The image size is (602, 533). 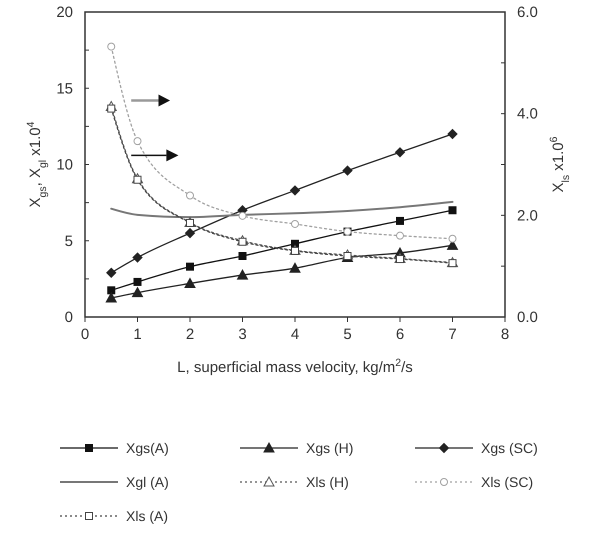 What do you see at coordinates (68, 241) in the screenshot?
I see `y-tick-label: 5` at bounding box center [68, 241].